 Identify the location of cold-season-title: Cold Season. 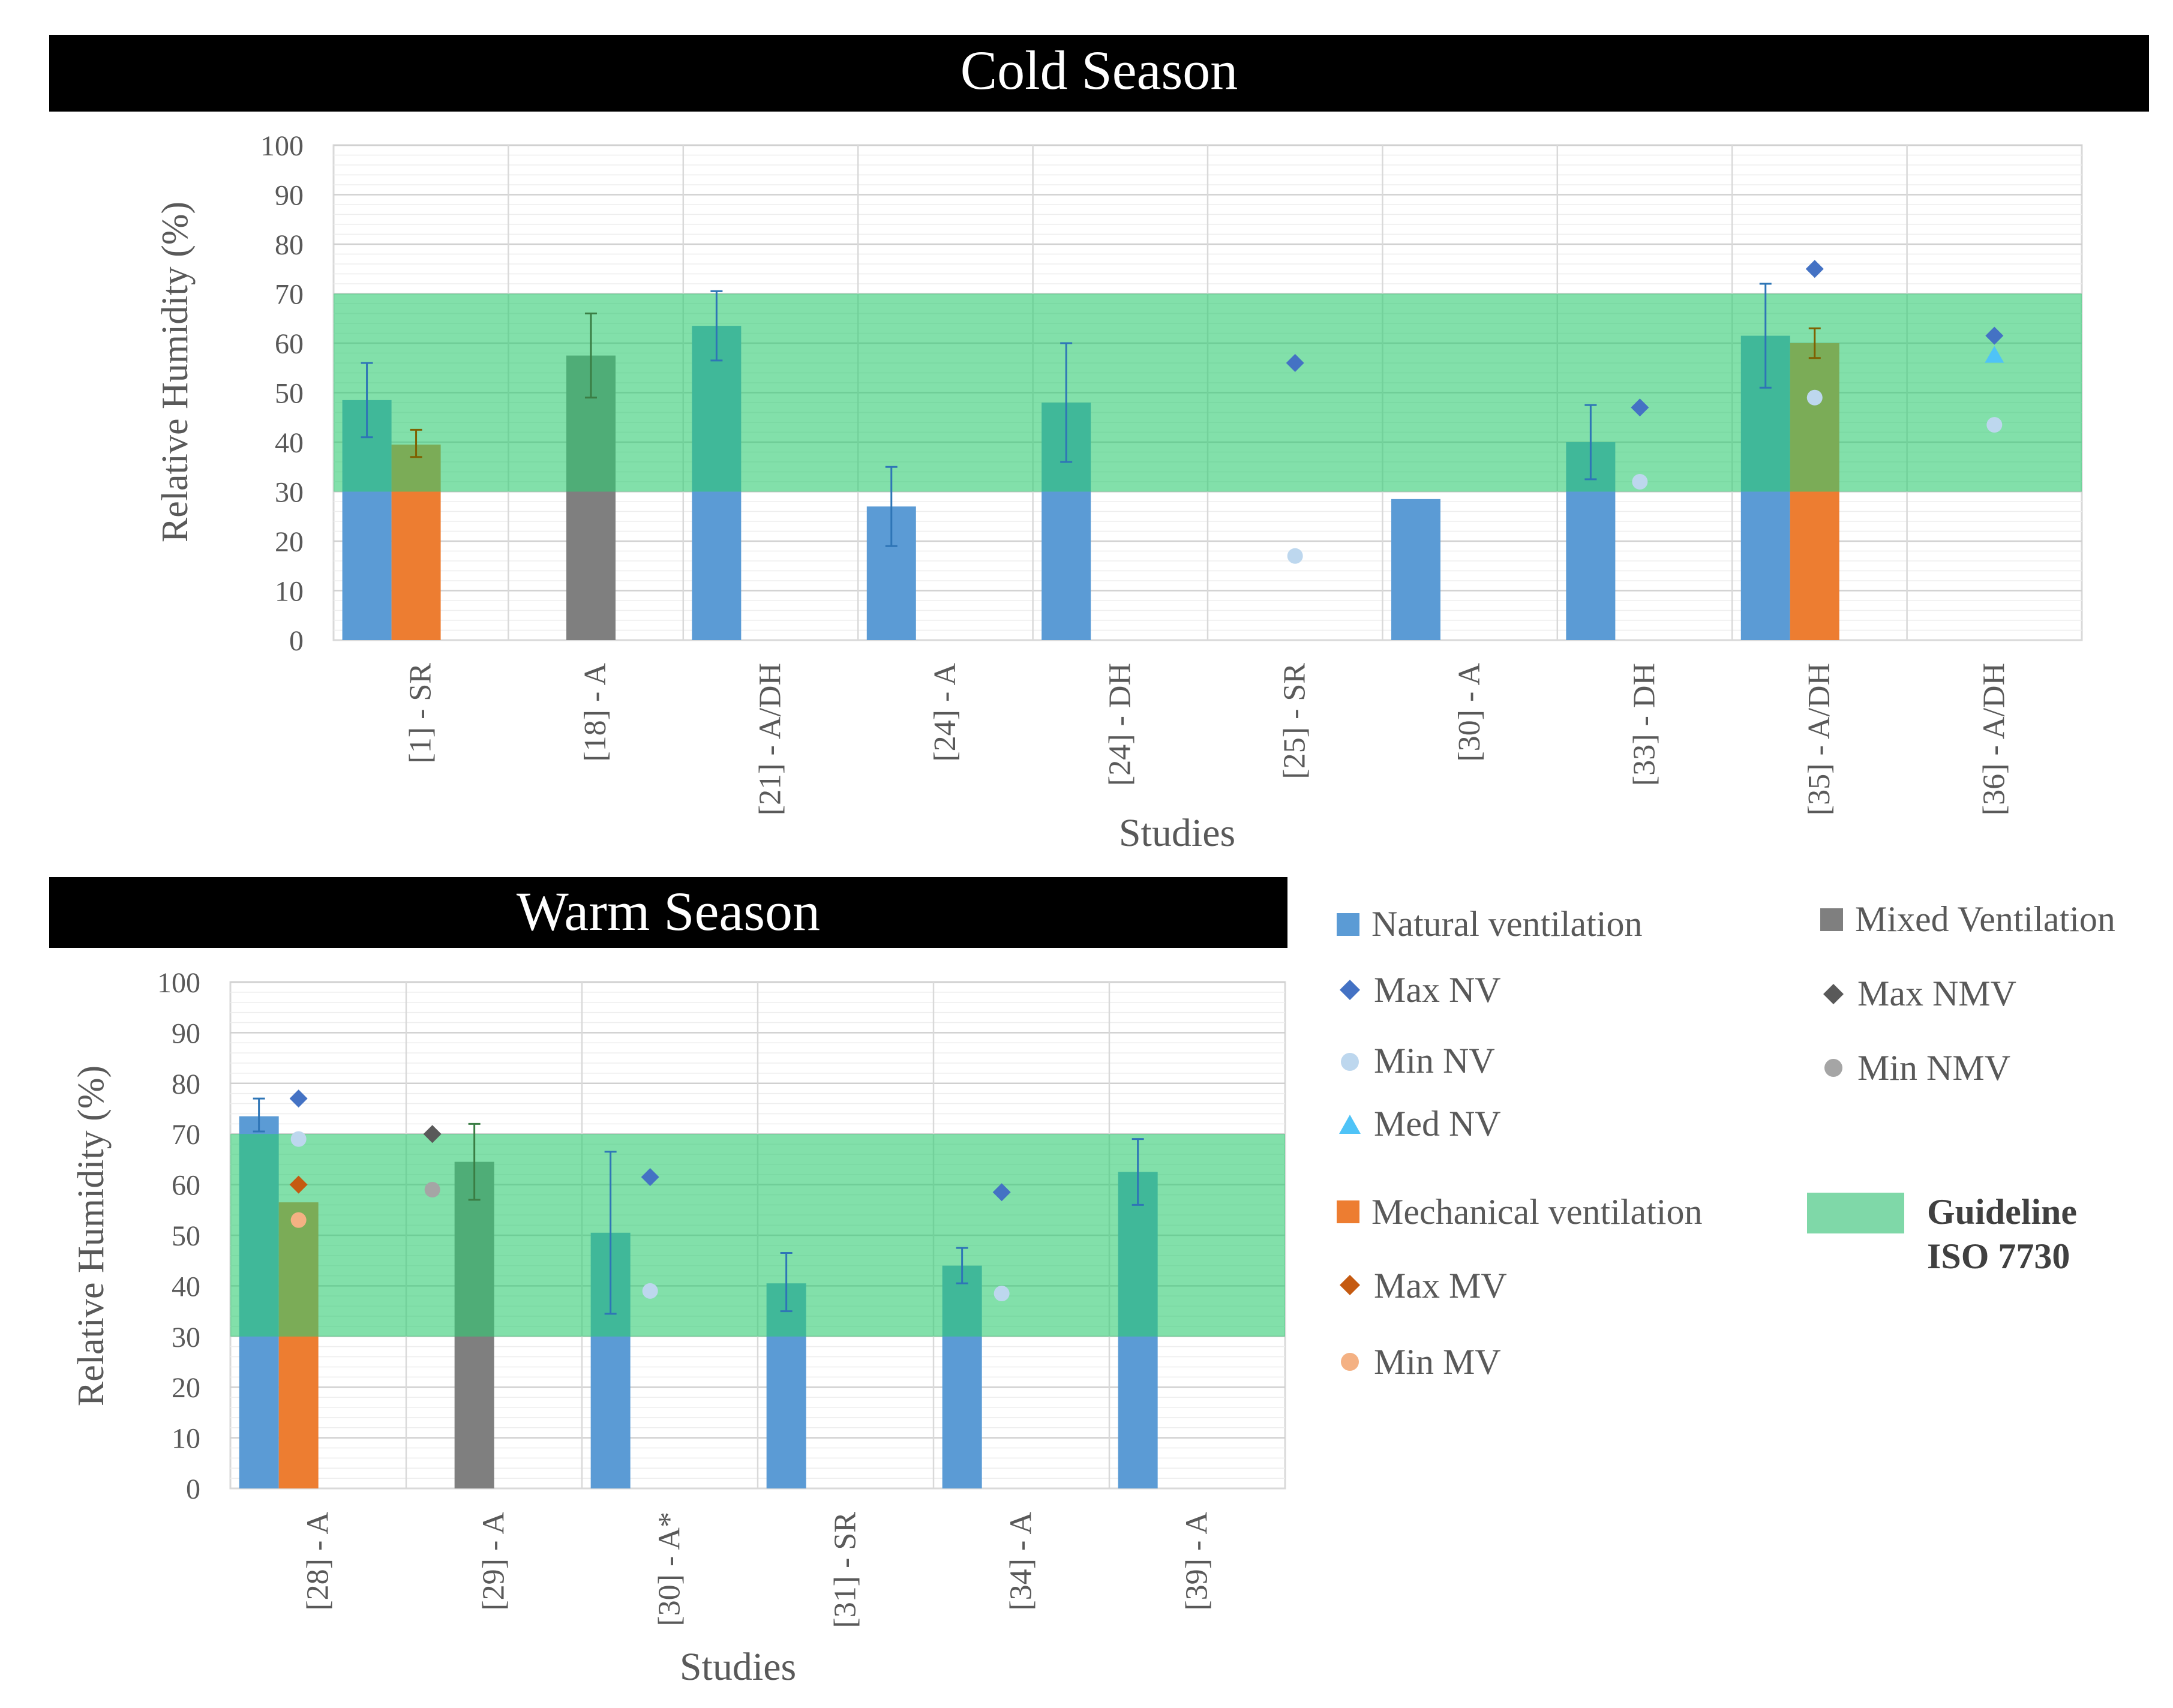
(1100, 70).